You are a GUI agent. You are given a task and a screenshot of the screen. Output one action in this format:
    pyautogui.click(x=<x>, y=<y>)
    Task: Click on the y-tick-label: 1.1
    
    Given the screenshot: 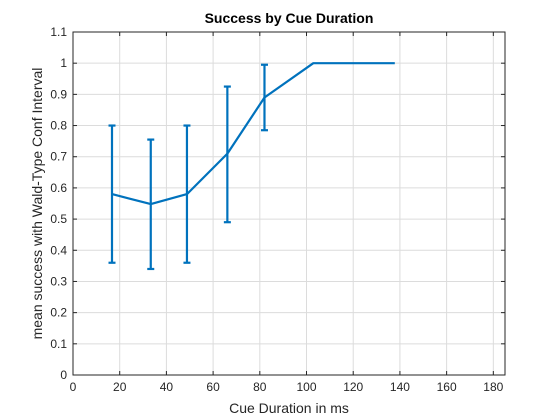 What is the action you would take?
    pyautogui.click(x=58, y=32)
    